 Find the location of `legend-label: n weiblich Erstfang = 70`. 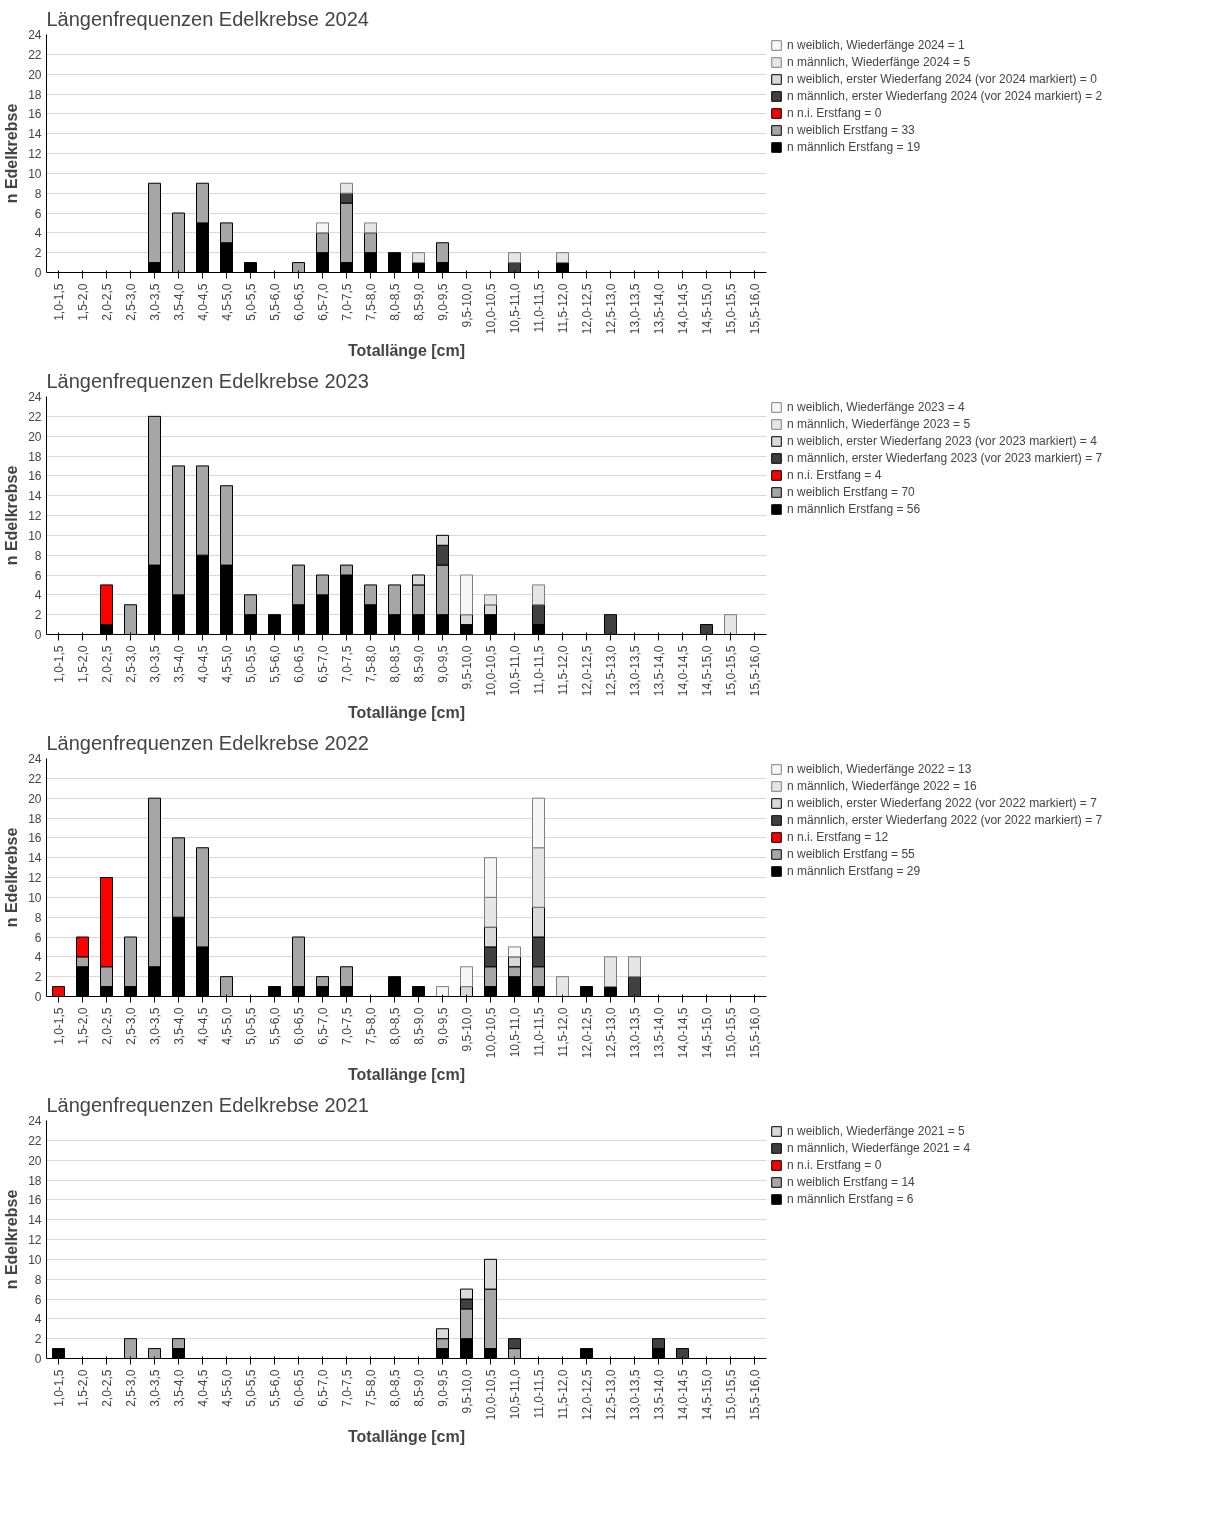

legend-label: n weiblich Erstfang = 70 is located at coordinates (851, 492).